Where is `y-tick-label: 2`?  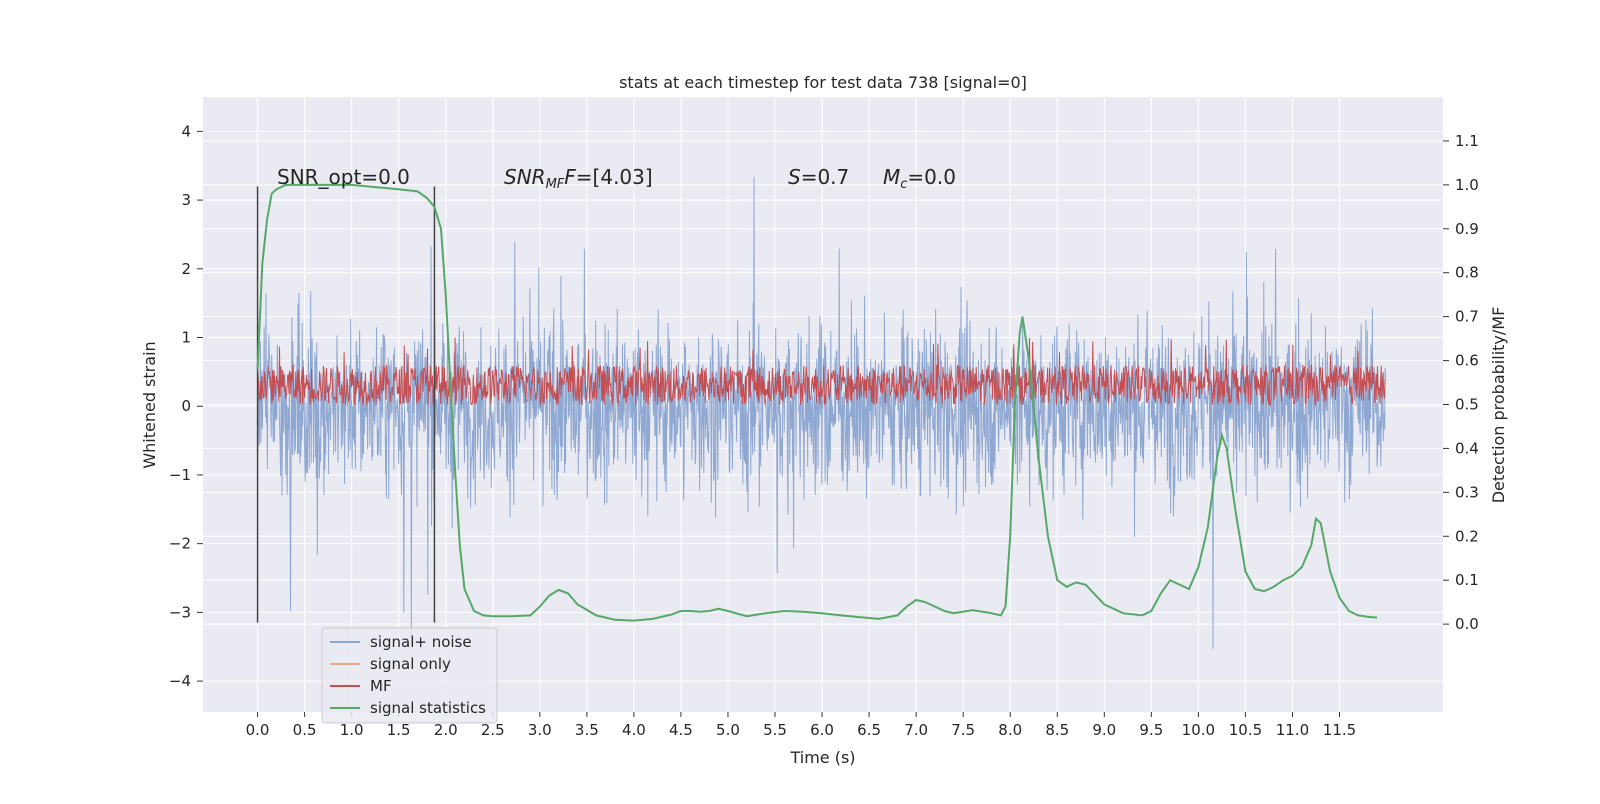 y-tick-label: 2 is located at coordinates (186, 269).